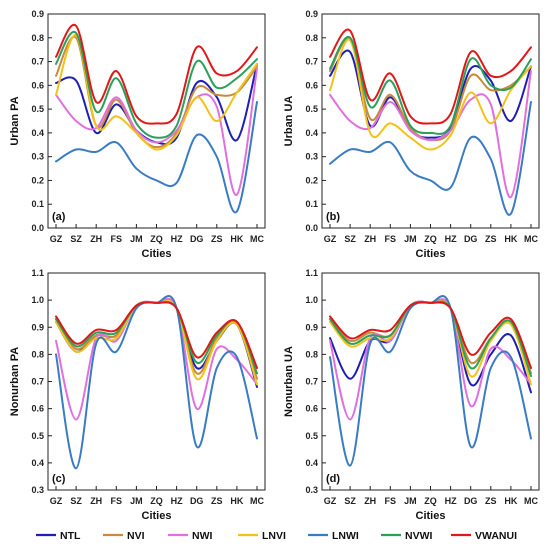  Describe the element at coordinates (177, 501) in the screenshot. I see `x-tick-label: HZ` at that location.